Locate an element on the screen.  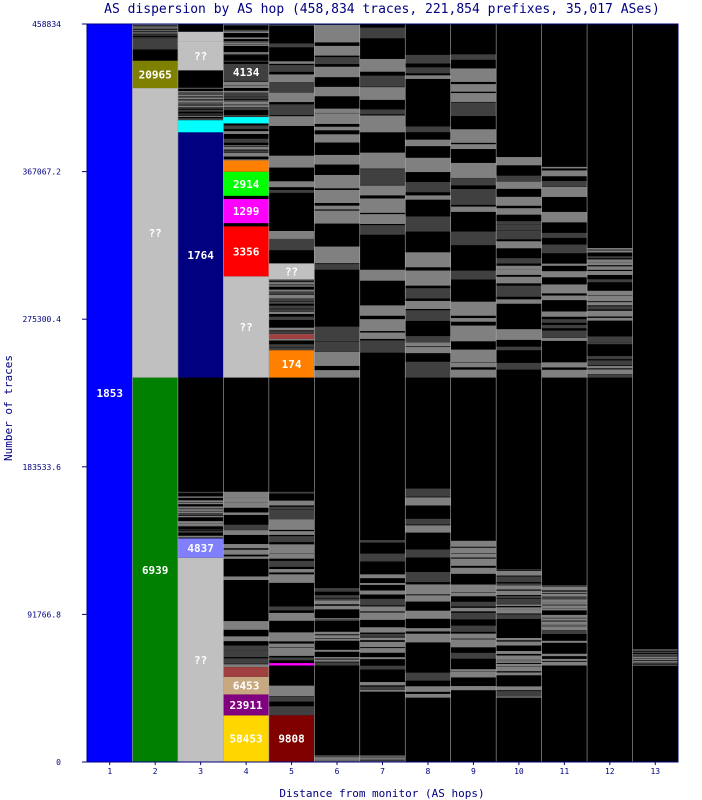
y-tick-label: 0 is located at coordinates (58, 762).